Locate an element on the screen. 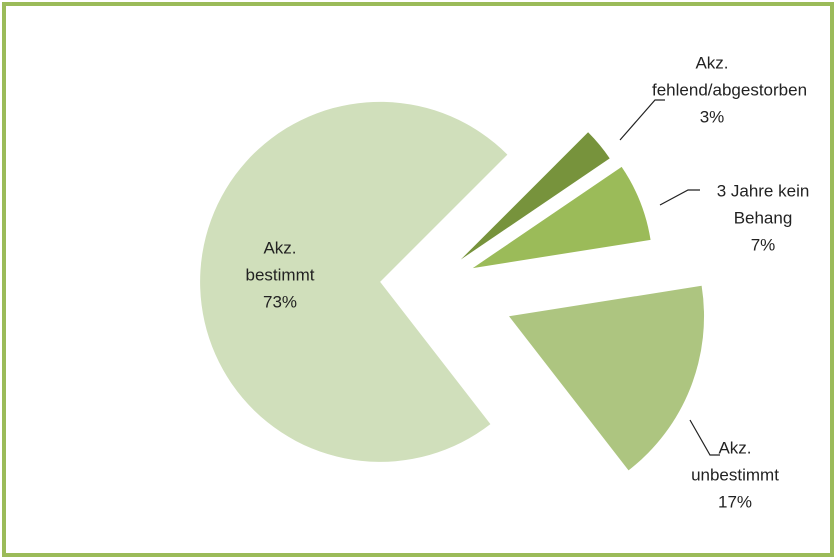 This screenshot has width=836, height=559. label-name: Akz. unbestimmt is located at coordinates (735, 461).